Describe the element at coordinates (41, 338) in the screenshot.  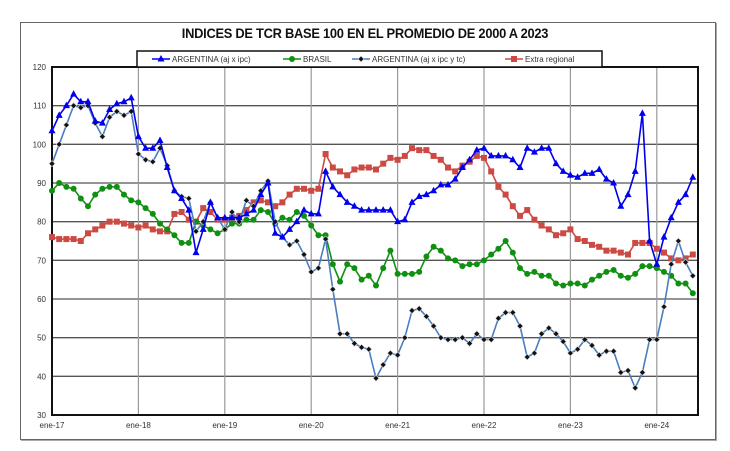
I see `y-tick-label: 50` at that location.